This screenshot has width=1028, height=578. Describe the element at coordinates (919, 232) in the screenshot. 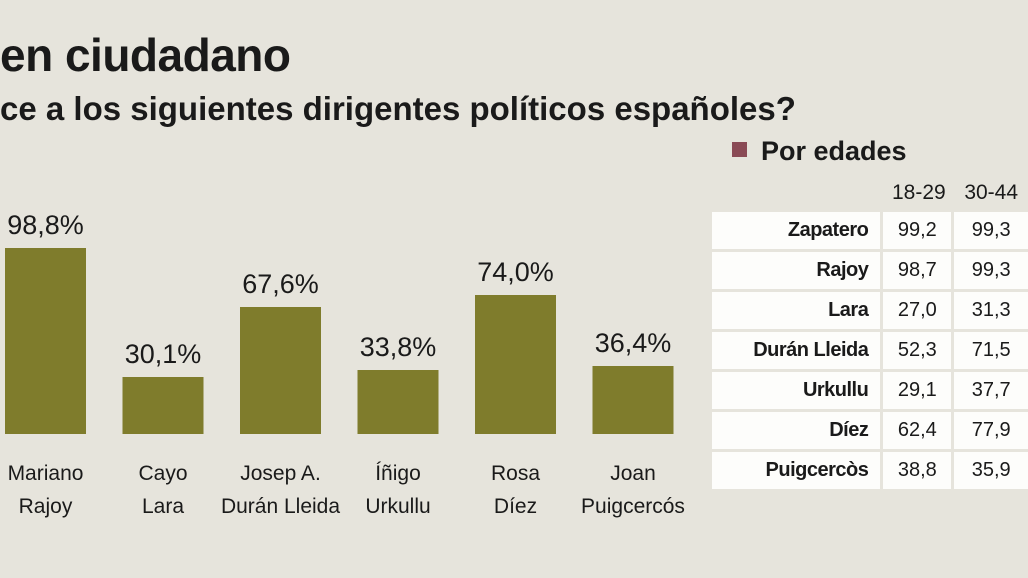

I see `table-cell: 99,2` at that location.